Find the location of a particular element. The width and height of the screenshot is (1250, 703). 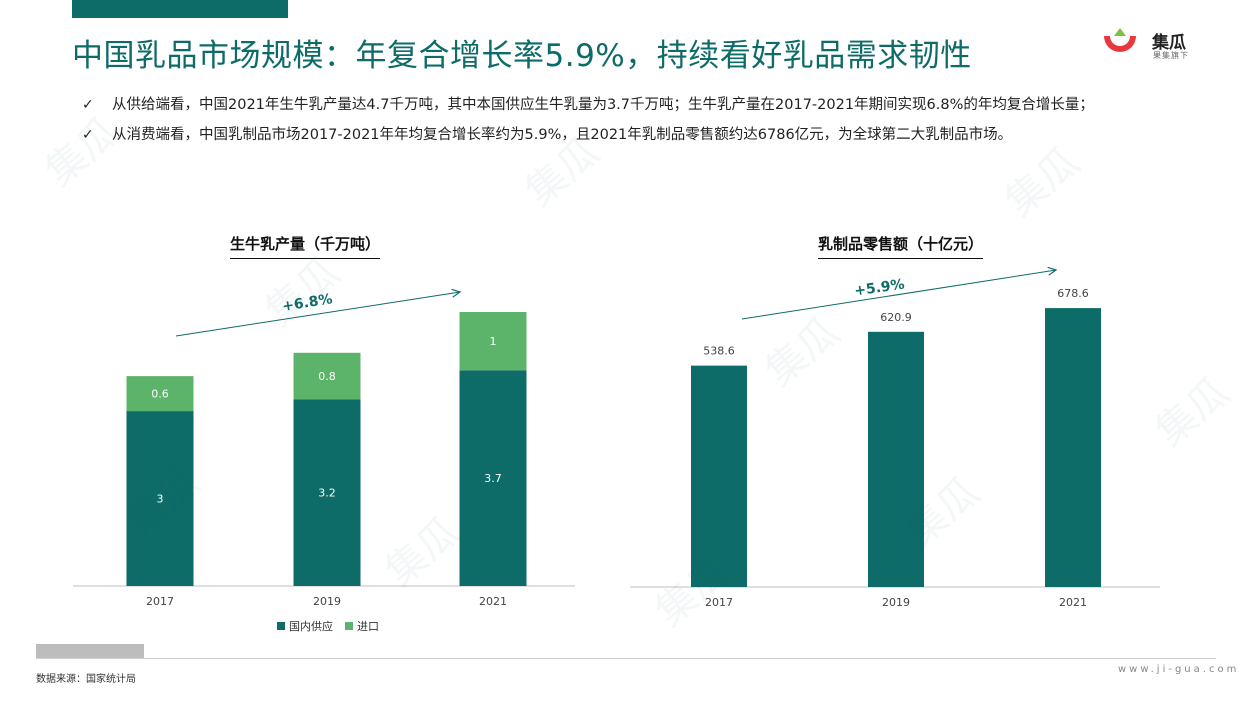

chart1-bar-domestic-2017 is located at coordinates (160, 498).